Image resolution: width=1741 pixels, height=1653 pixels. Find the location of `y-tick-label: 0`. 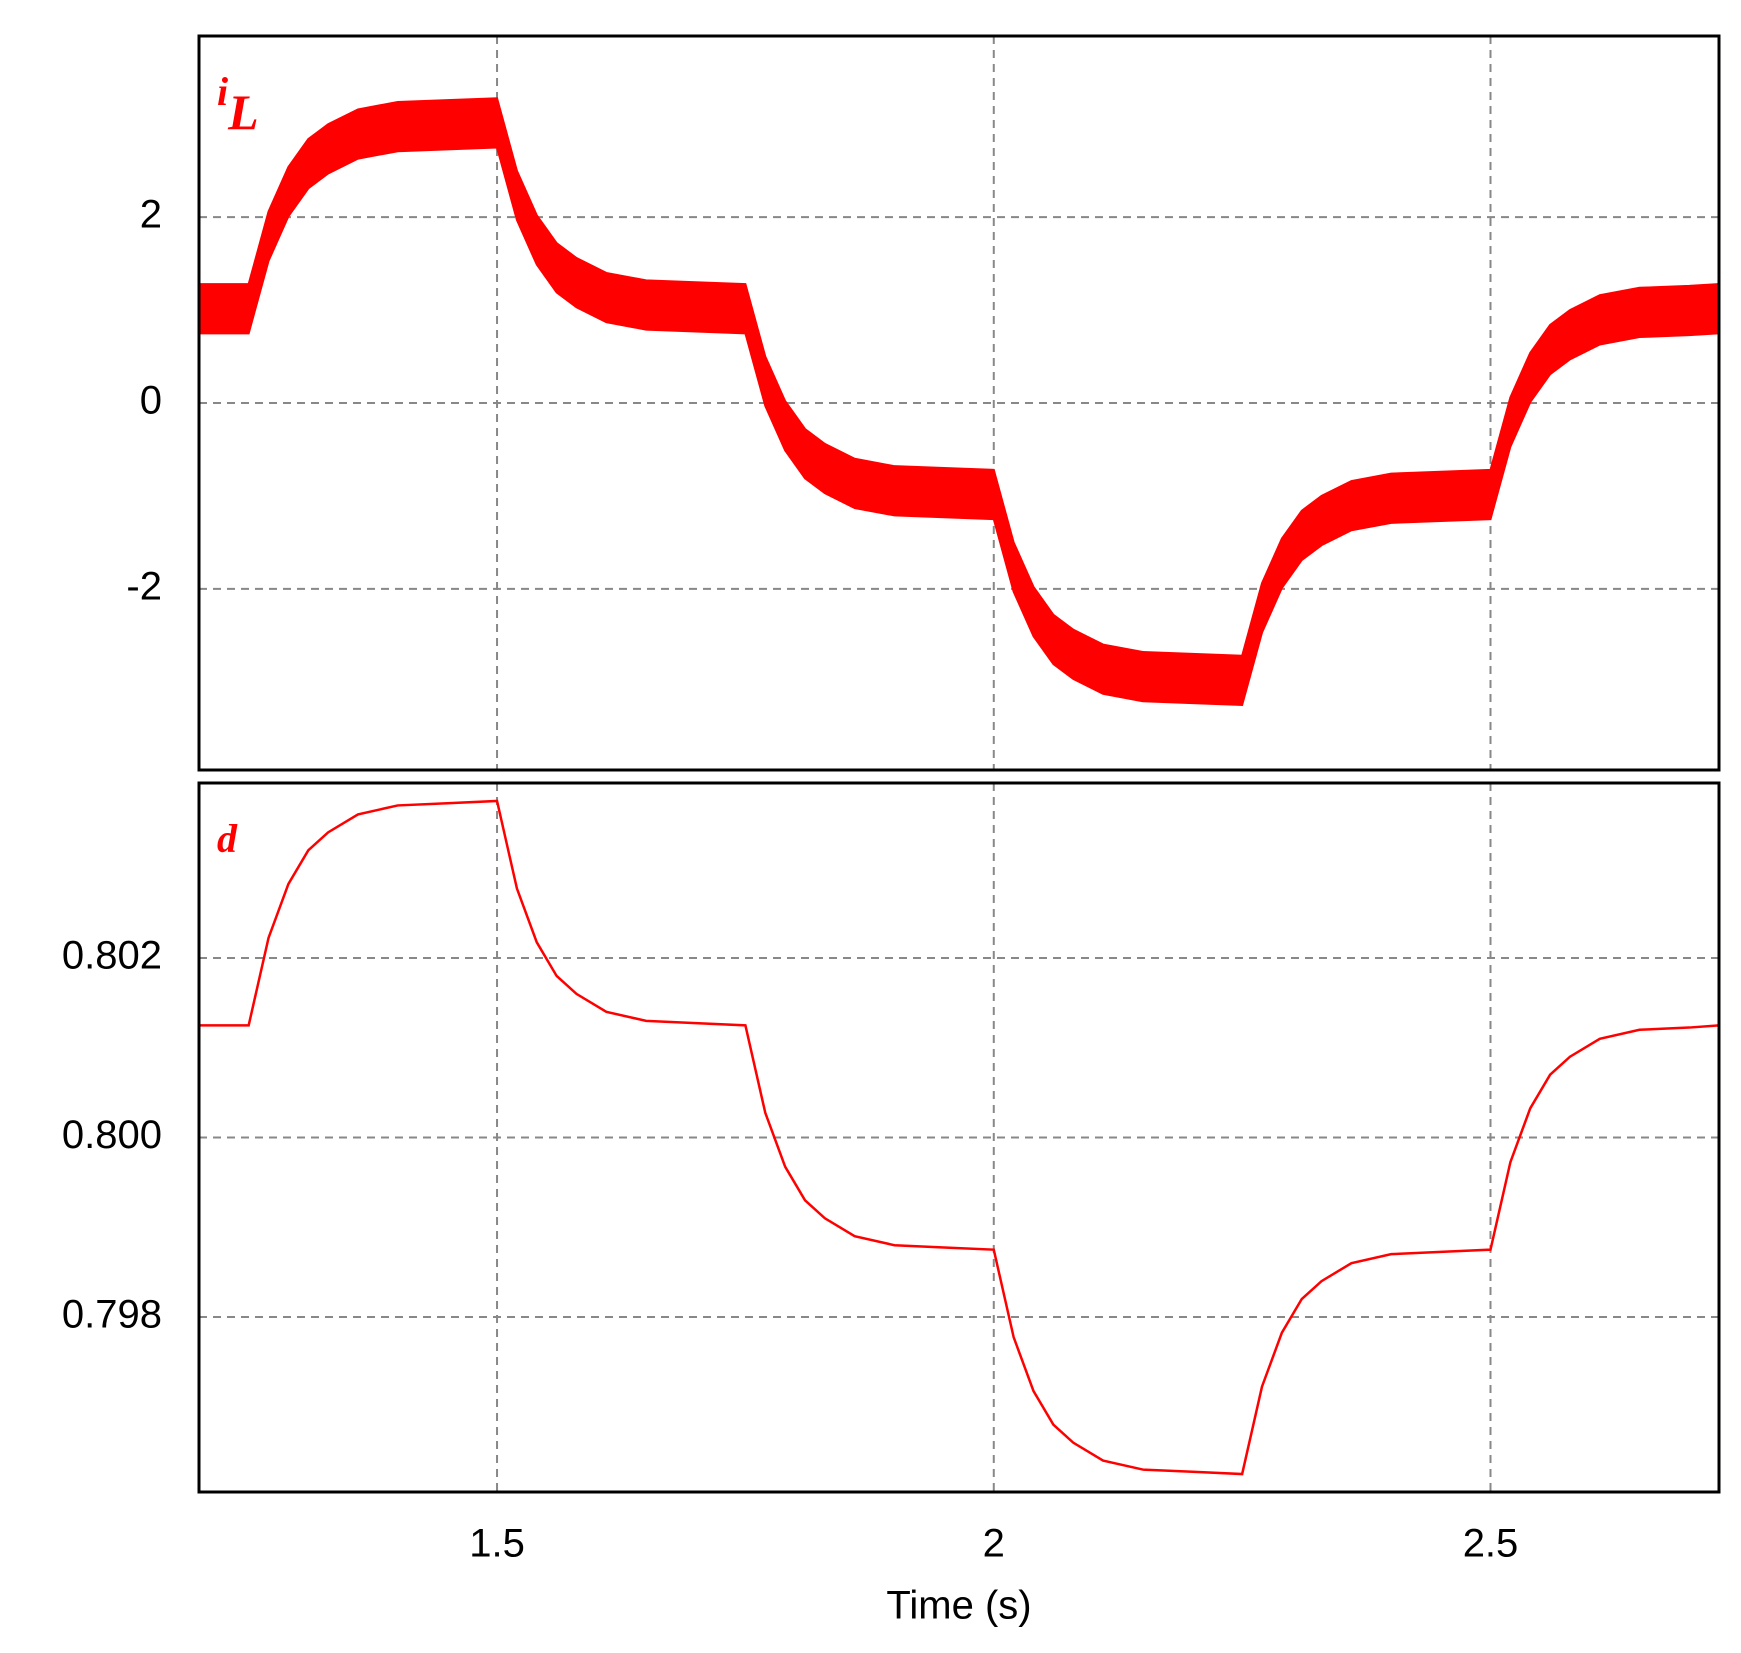

y-tick-label: 0 is located at coordinates (151, 401).